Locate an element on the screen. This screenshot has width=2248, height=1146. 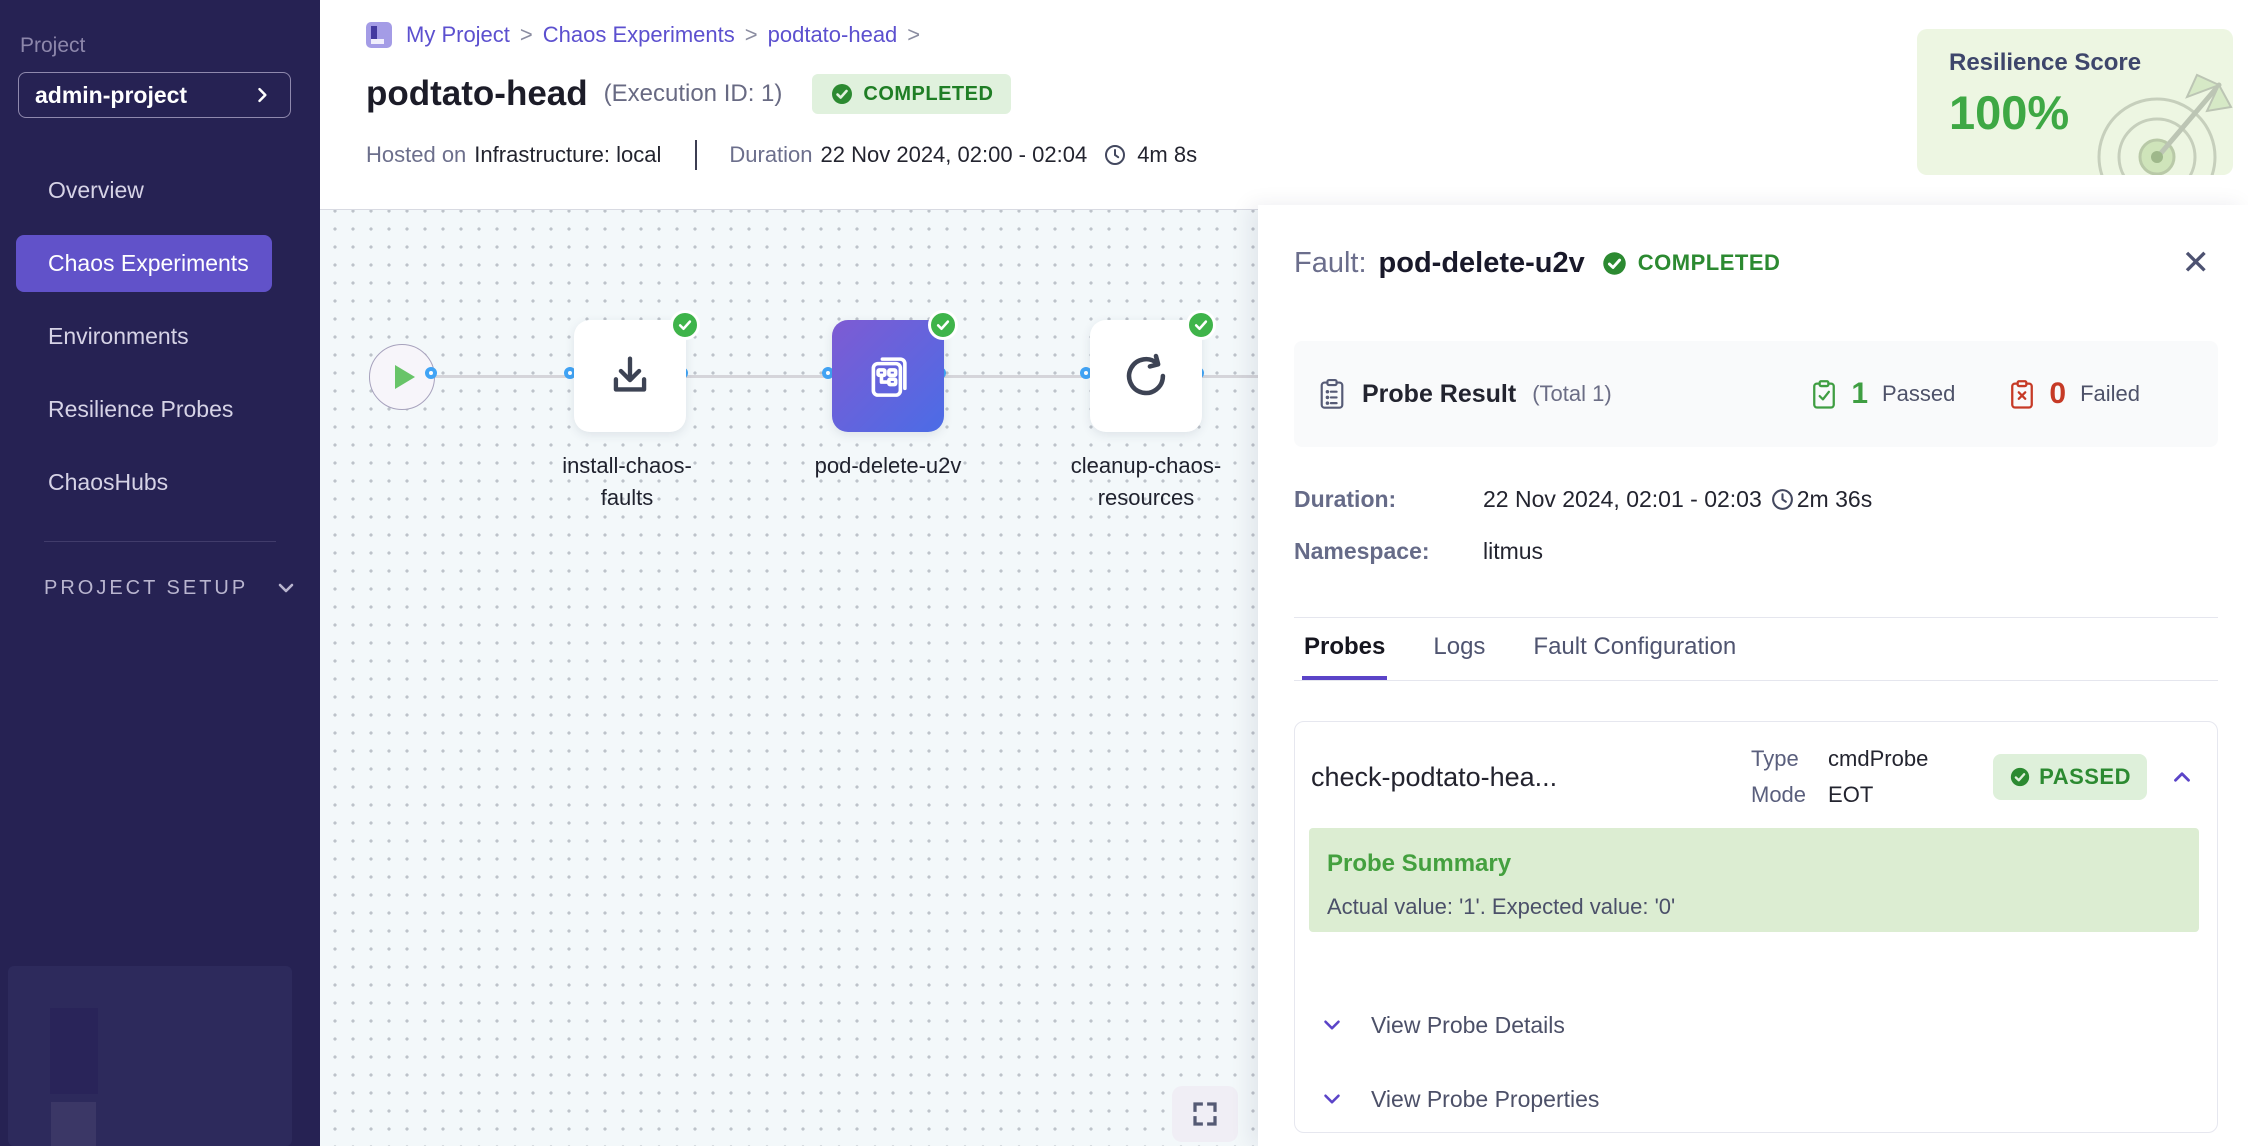
node-label: install-chaos-faults is located at coordinates (627, 481).